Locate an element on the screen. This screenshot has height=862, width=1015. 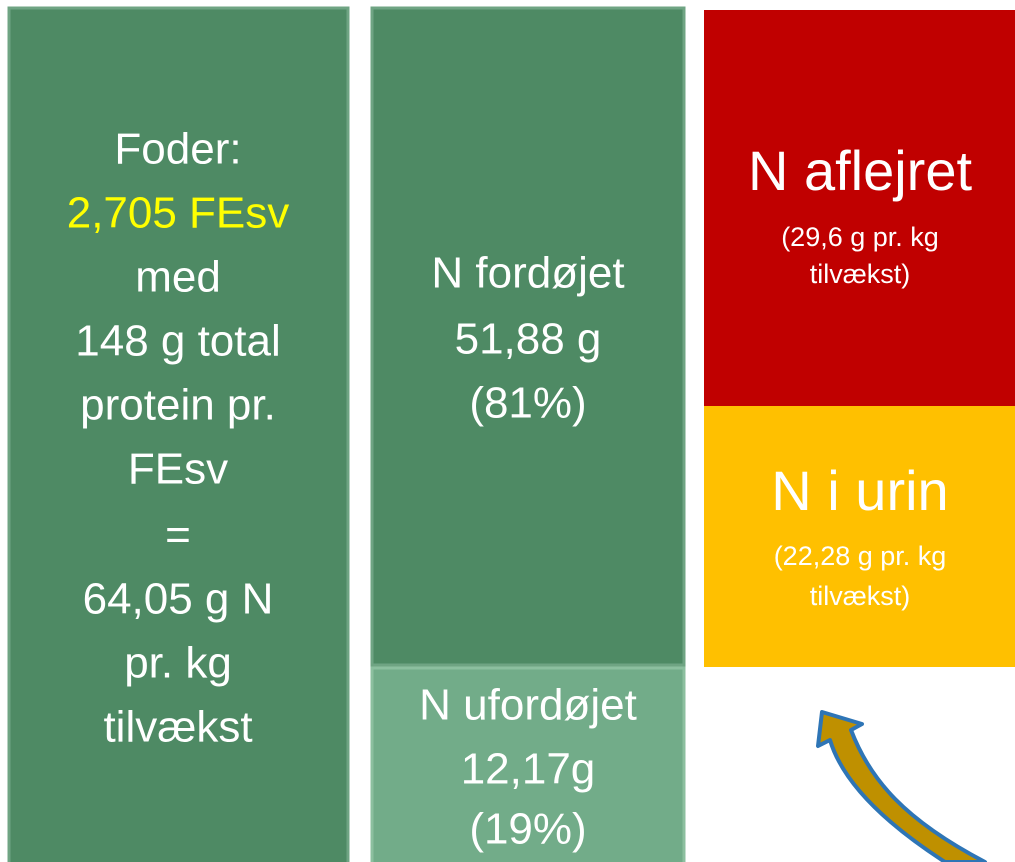
urine-box is located at coordinates (859, 536).